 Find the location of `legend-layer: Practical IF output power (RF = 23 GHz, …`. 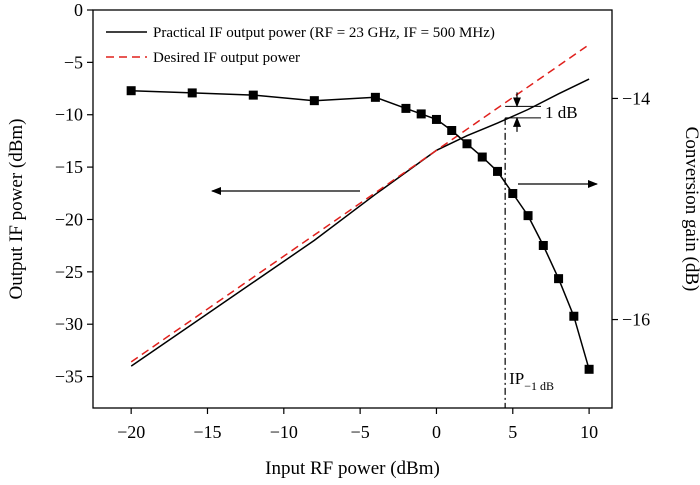

legend-layer: Practical IF output power (RF = 23 GHz, … is located at coordinates (300, 45).